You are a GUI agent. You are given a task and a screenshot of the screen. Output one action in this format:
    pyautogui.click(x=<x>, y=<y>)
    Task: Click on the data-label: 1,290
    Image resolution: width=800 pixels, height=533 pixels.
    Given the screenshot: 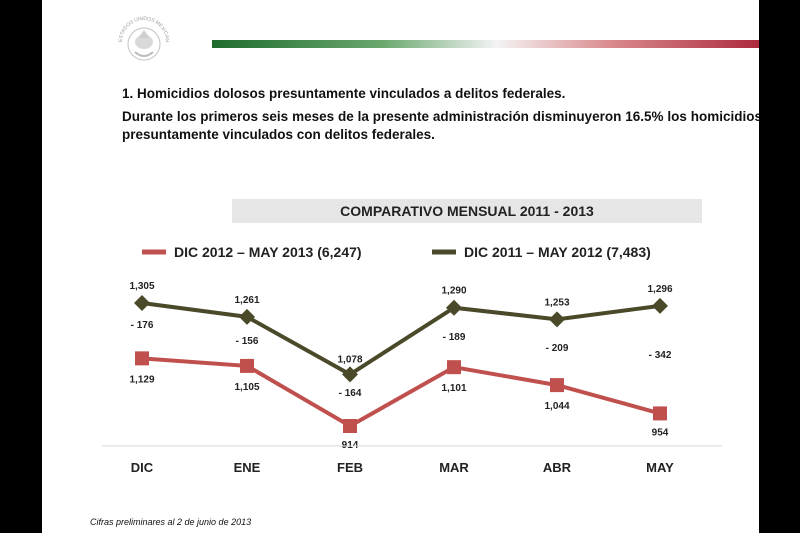 What is the action you would take?
    pyautogui.click(x=453, y=291)
    